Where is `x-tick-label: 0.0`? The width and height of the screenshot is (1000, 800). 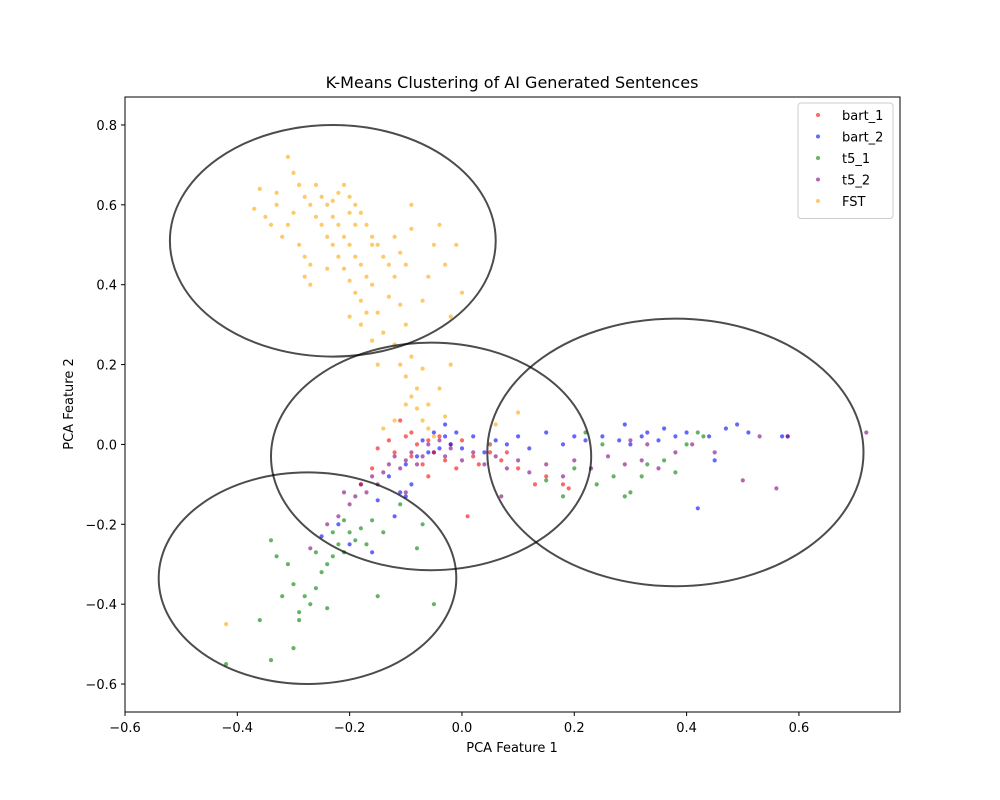
x-tick-label: 0.0 is located at coordinates (462, 728).